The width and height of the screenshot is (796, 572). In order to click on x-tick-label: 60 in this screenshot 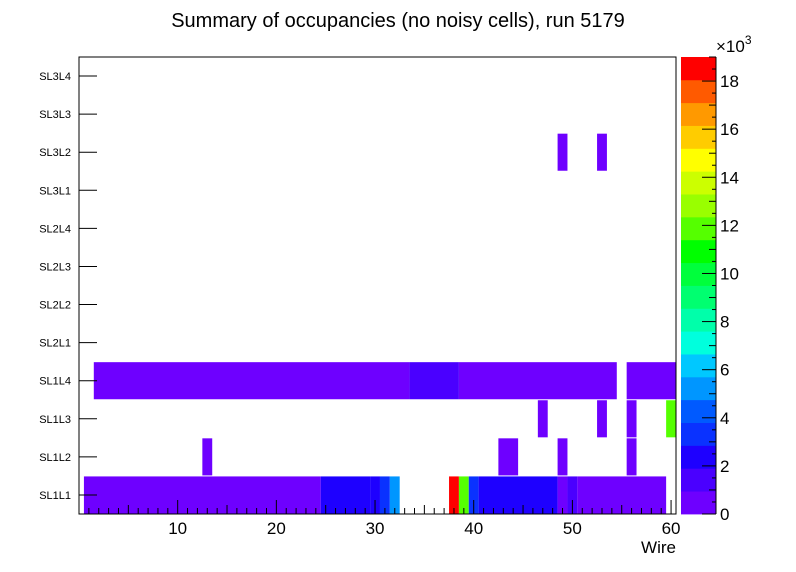, I will do `click(671, 528)`.